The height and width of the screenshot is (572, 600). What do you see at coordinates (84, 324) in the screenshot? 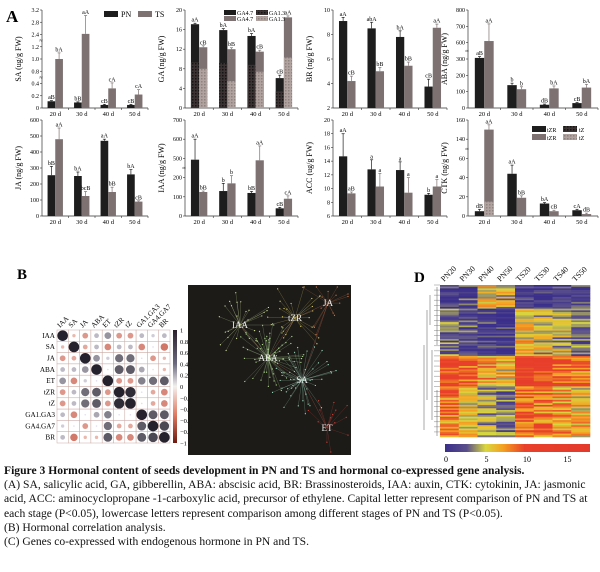
I see `column-label: JA` at bounding box center [84, 324].